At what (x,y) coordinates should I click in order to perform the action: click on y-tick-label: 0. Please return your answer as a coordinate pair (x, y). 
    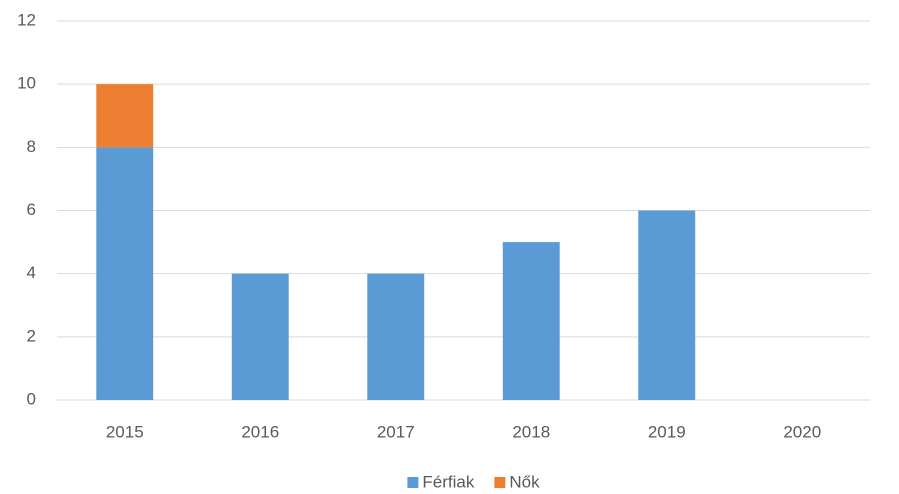
    Looking at the image, I should click on (31, 398).